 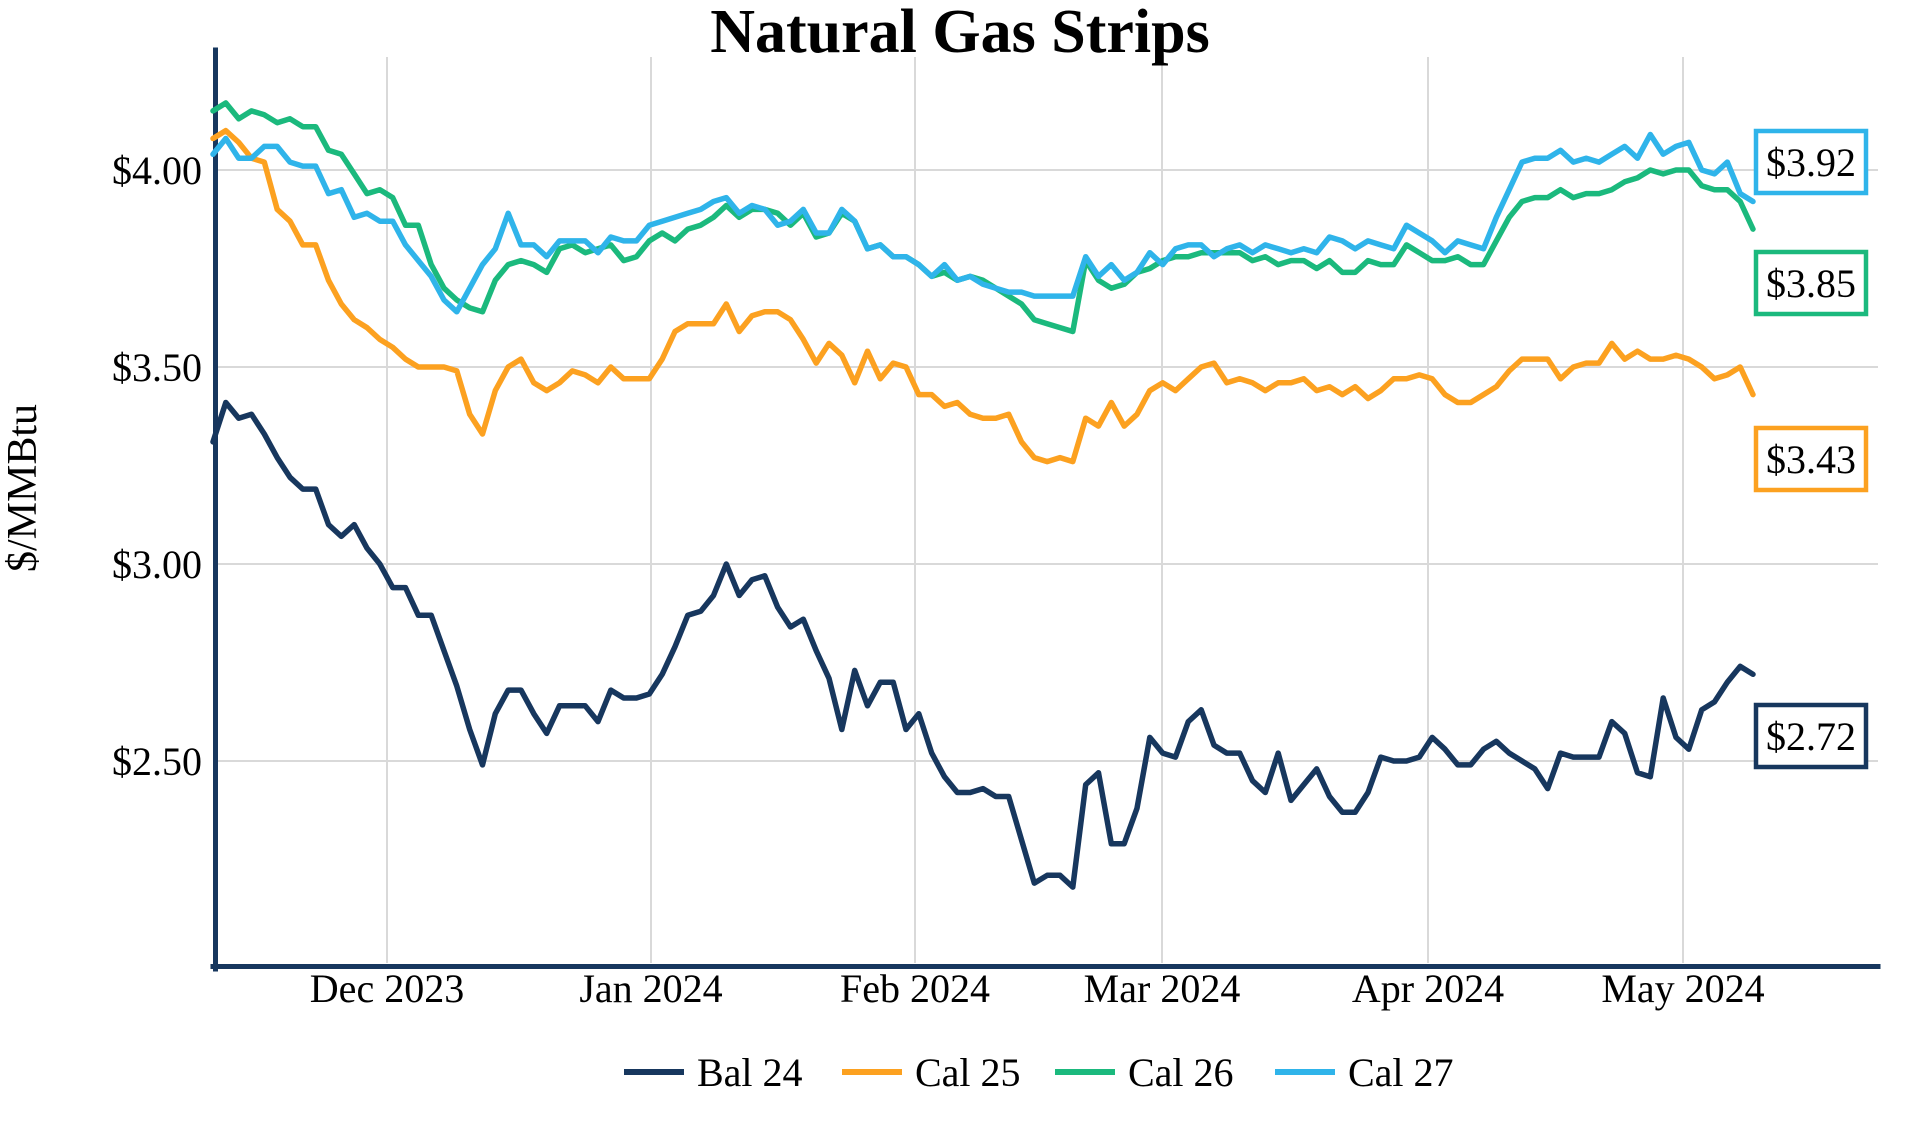 I want to click on x-tick-label: Dec 2023, so click(x=387, y=988).